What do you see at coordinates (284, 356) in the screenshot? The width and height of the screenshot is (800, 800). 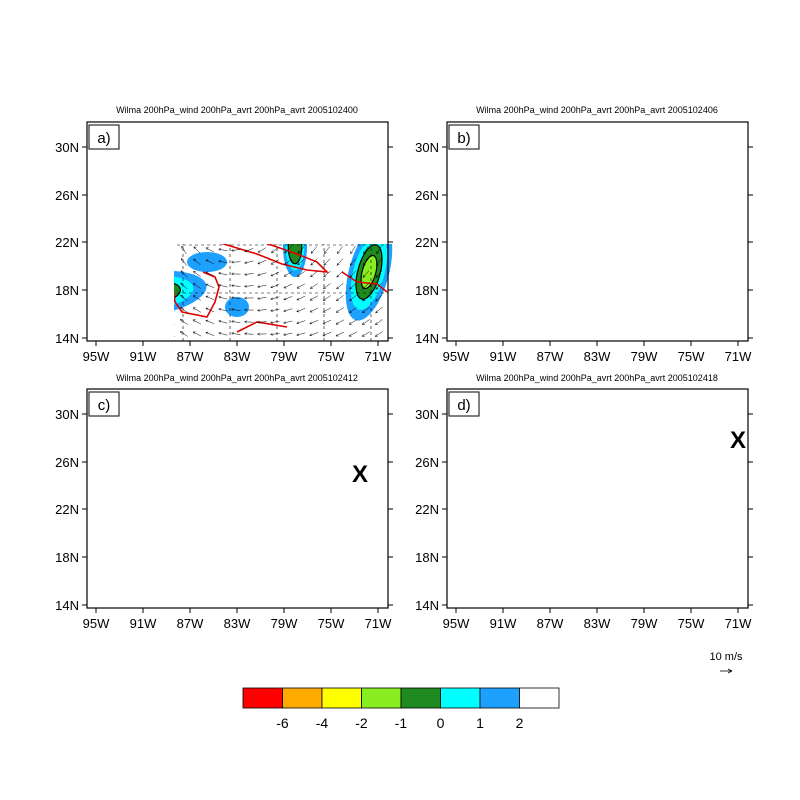 I see `lon-tick-label: 79W` at bounding box center [284, 356].